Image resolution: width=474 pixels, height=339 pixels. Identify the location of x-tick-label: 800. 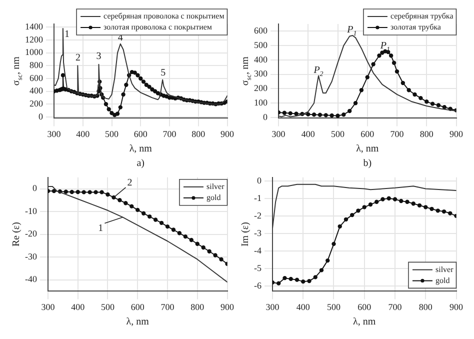
(197, 307).